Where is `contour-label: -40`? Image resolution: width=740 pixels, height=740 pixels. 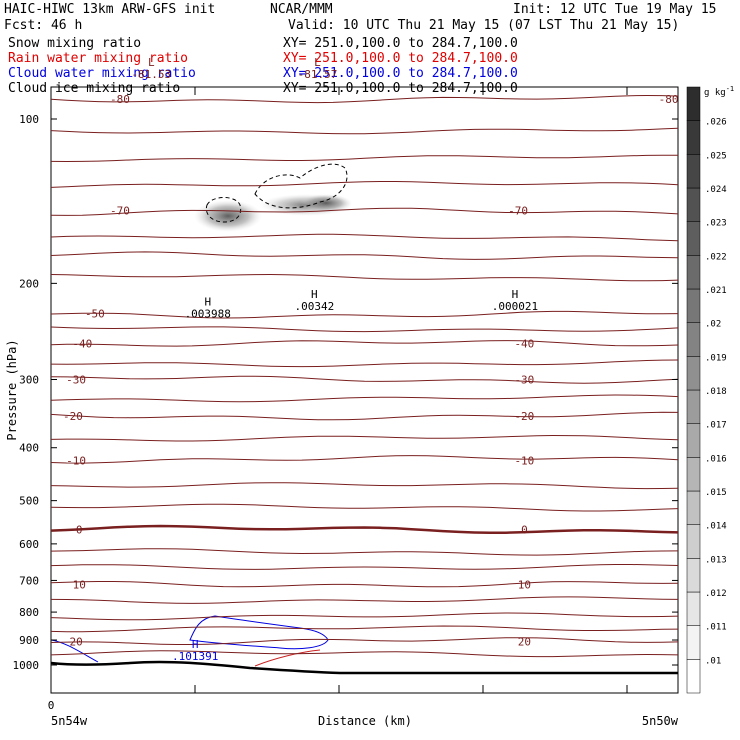
contour-label: -40 is located at coordinates (82, 344).